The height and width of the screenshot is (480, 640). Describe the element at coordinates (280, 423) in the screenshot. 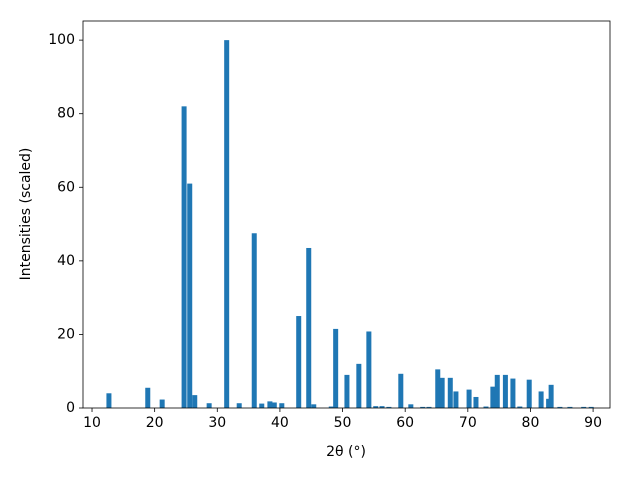

I see `x-tick-label: 40` at that location.